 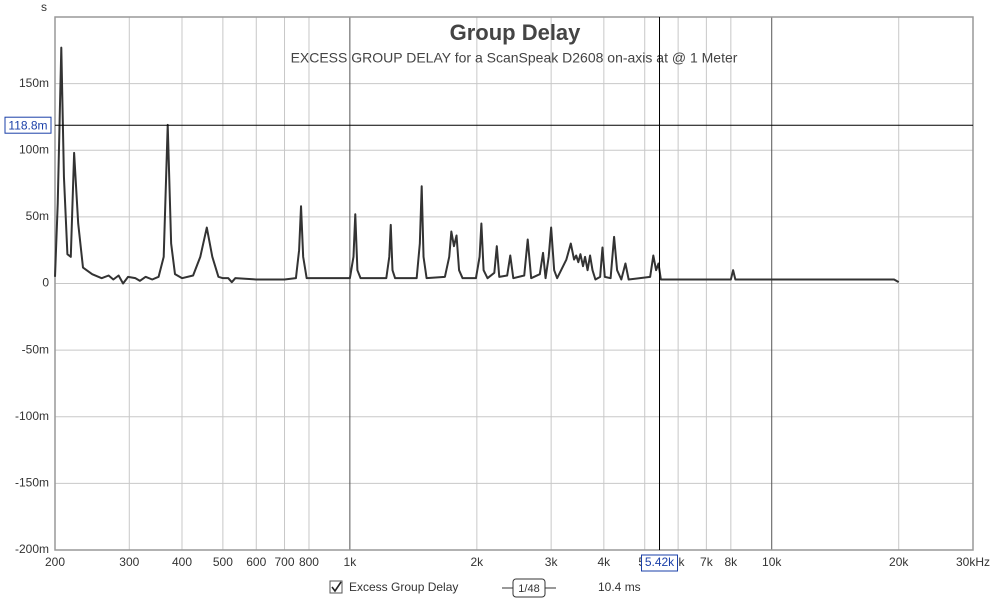 I want to click on x-tick-label: 2k, so click(x=478, y=562).